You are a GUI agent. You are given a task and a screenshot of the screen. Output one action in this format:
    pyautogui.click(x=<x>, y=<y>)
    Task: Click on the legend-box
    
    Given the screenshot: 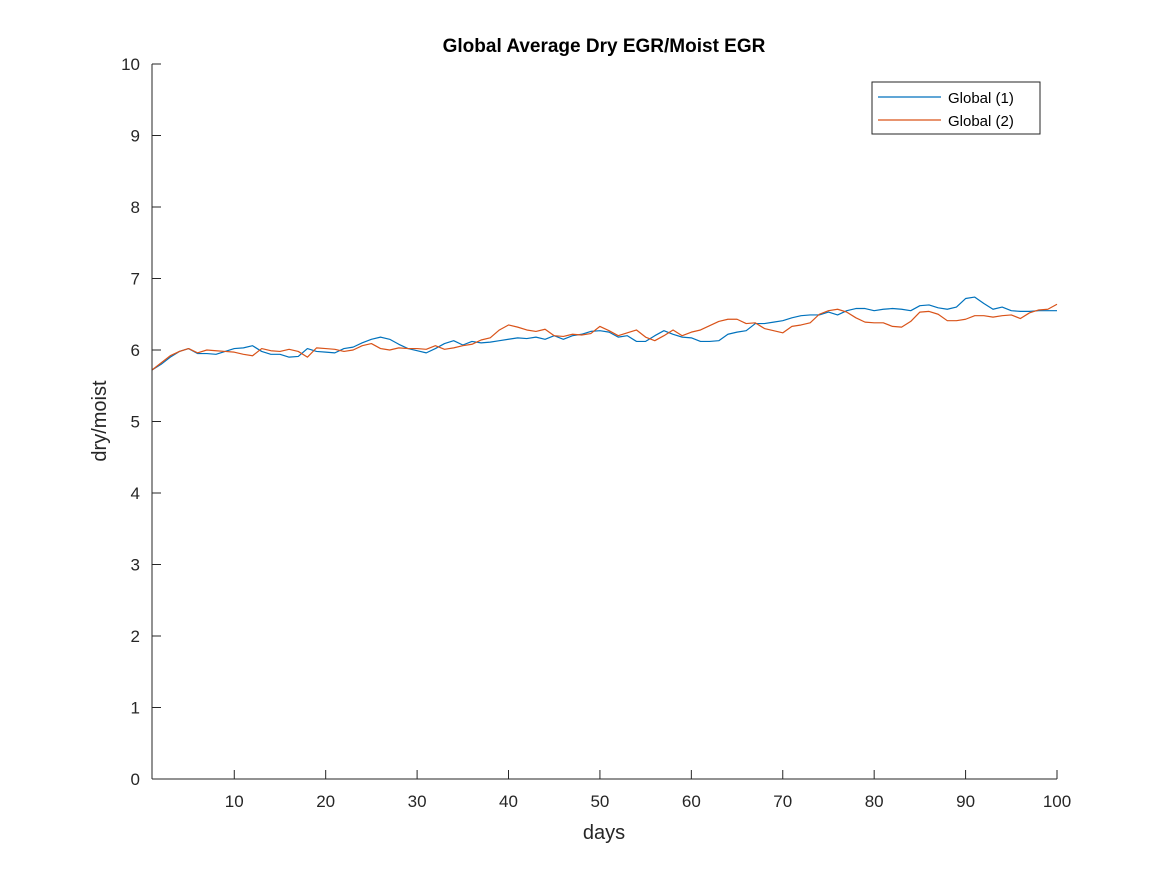 What is the action you would take?
    pyautogui.click(x=956, y=108)
    